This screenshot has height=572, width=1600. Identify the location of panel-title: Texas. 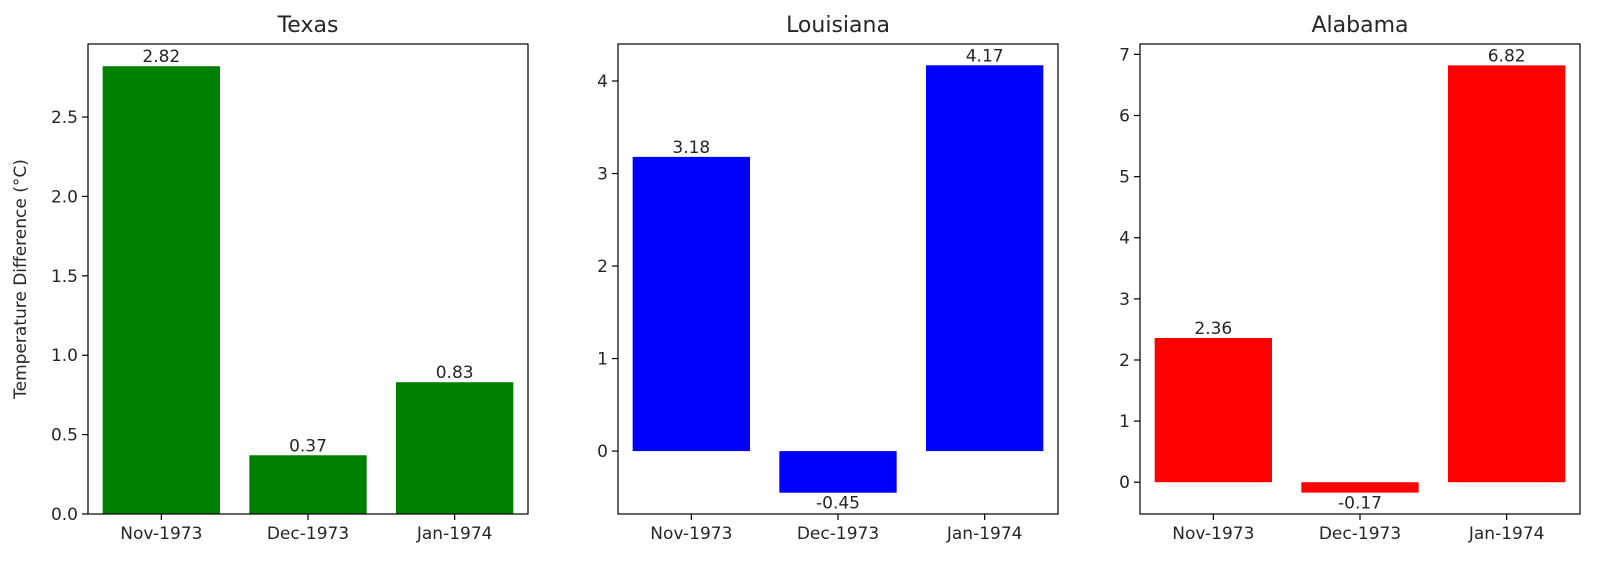
(308, 25).